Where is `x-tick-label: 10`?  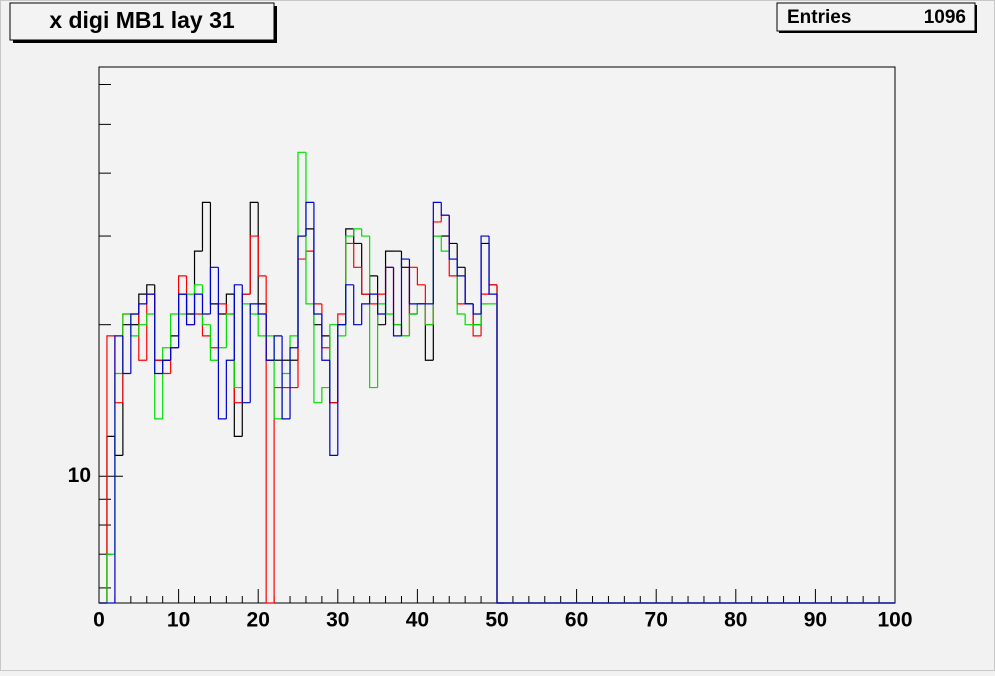
x-tick-label: 10 is located at coordinates (178, 620).